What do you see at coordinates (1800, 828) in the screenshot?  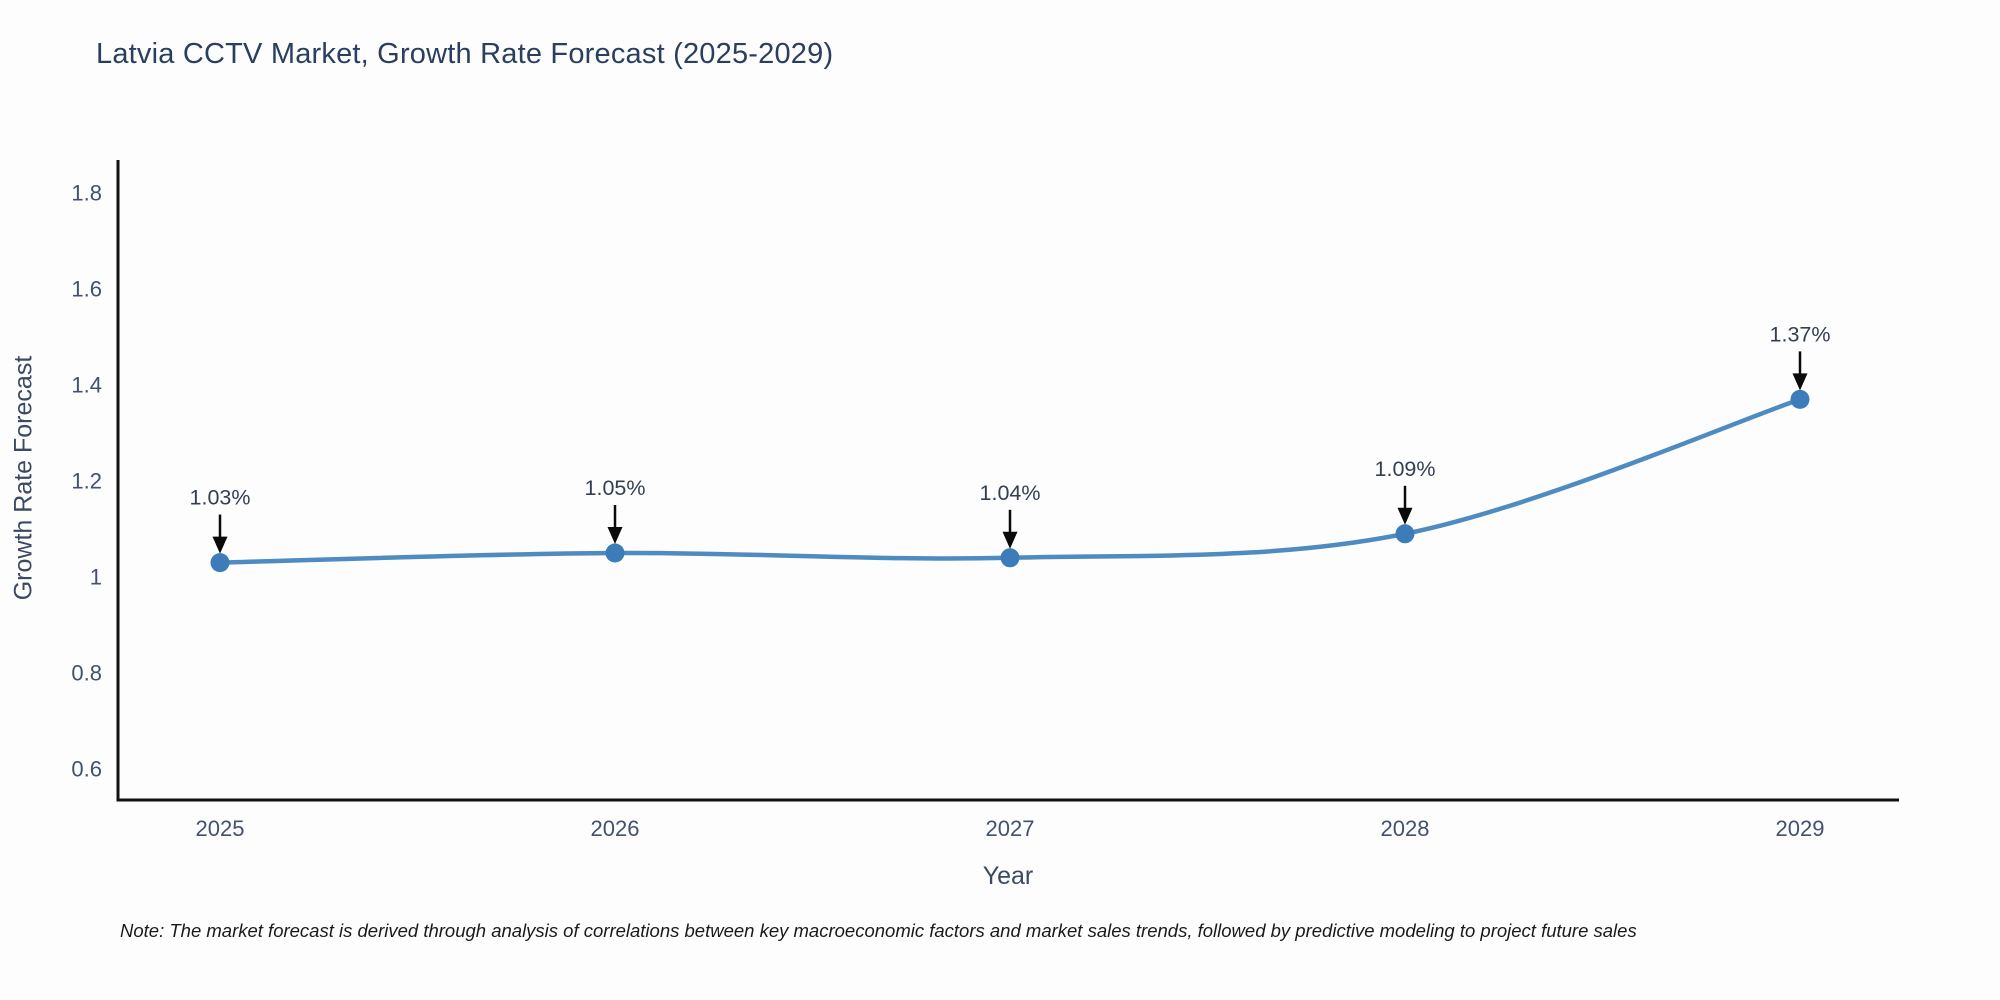 I see `x-tick-label: 2029` at bounding box center [1800, 828].